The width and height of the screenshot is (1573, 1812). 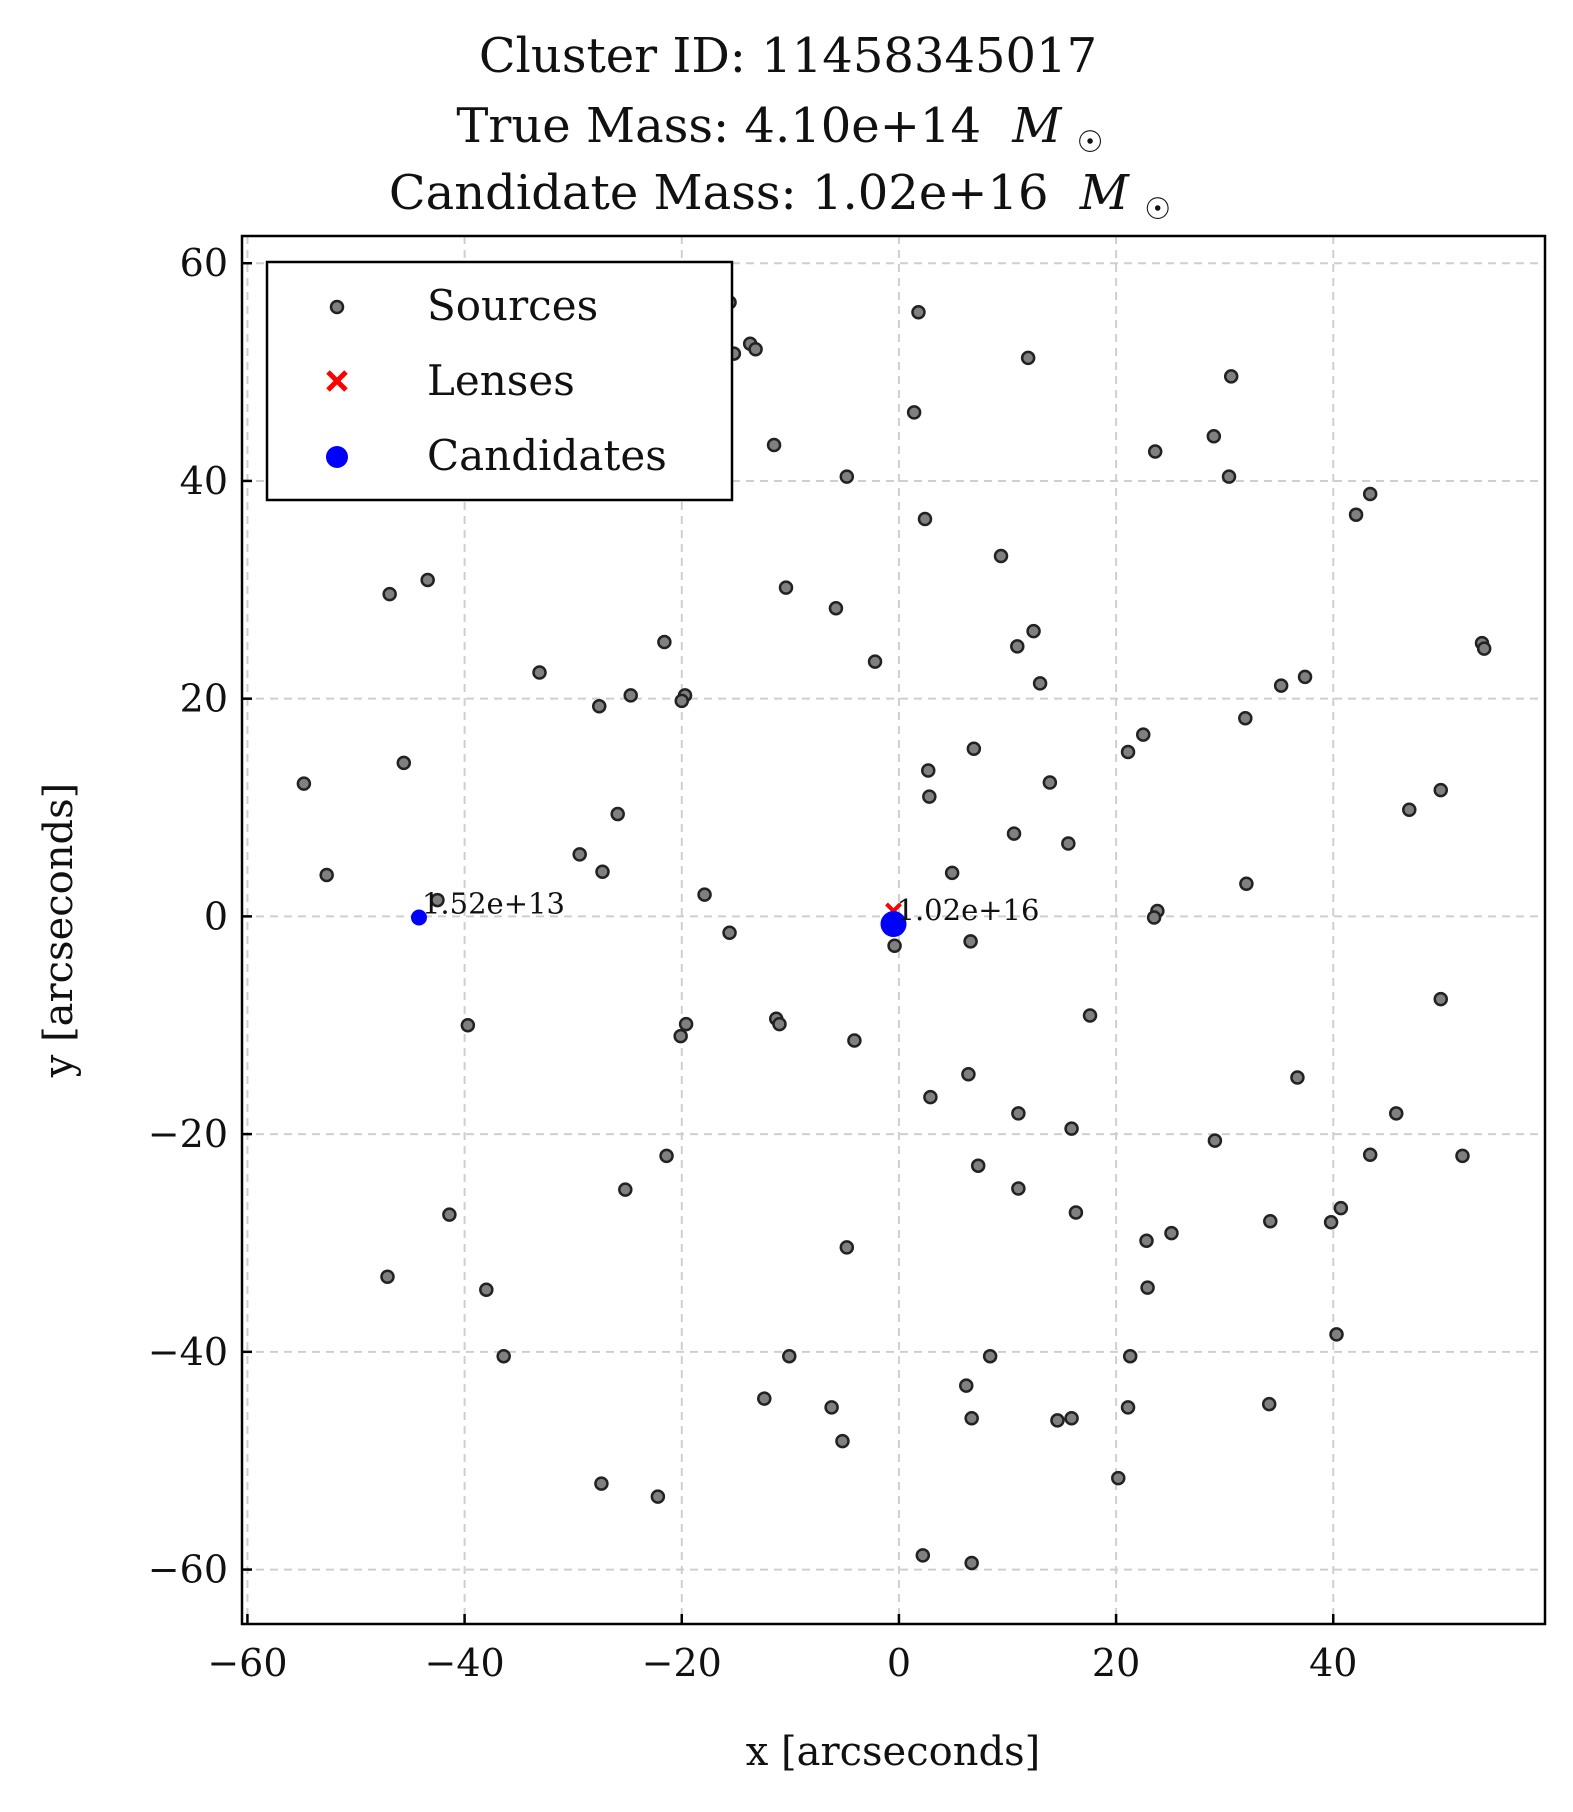 What do you see at coordinates (493, 903) in the screenshot?
I see `candidate-mass-label: 1.52e+13` at bounding box center [493, 903].